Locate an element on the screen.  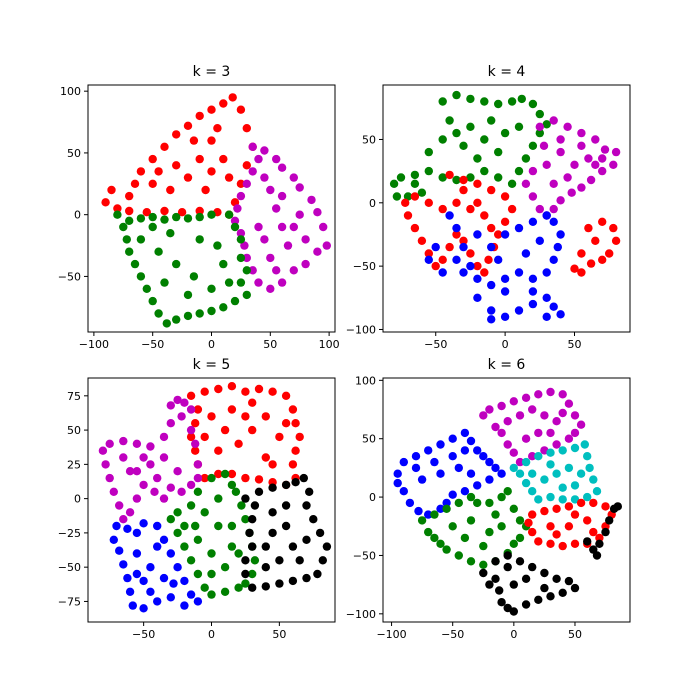
y-tick-label: 100 is located at coordinates (70, 91).